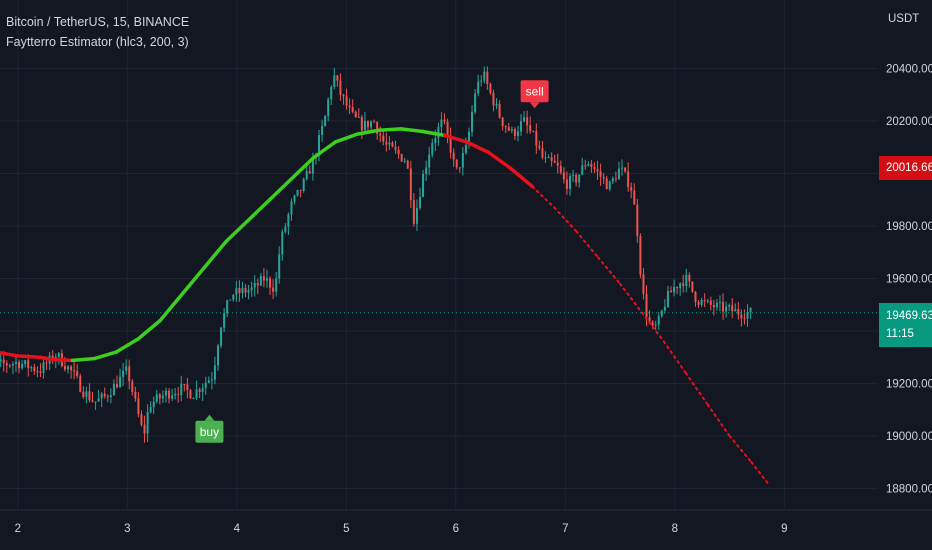 The width and height of the screenshot is (932, 550). I want to click on price-tick-label: 20200.00, so click(909, 122).